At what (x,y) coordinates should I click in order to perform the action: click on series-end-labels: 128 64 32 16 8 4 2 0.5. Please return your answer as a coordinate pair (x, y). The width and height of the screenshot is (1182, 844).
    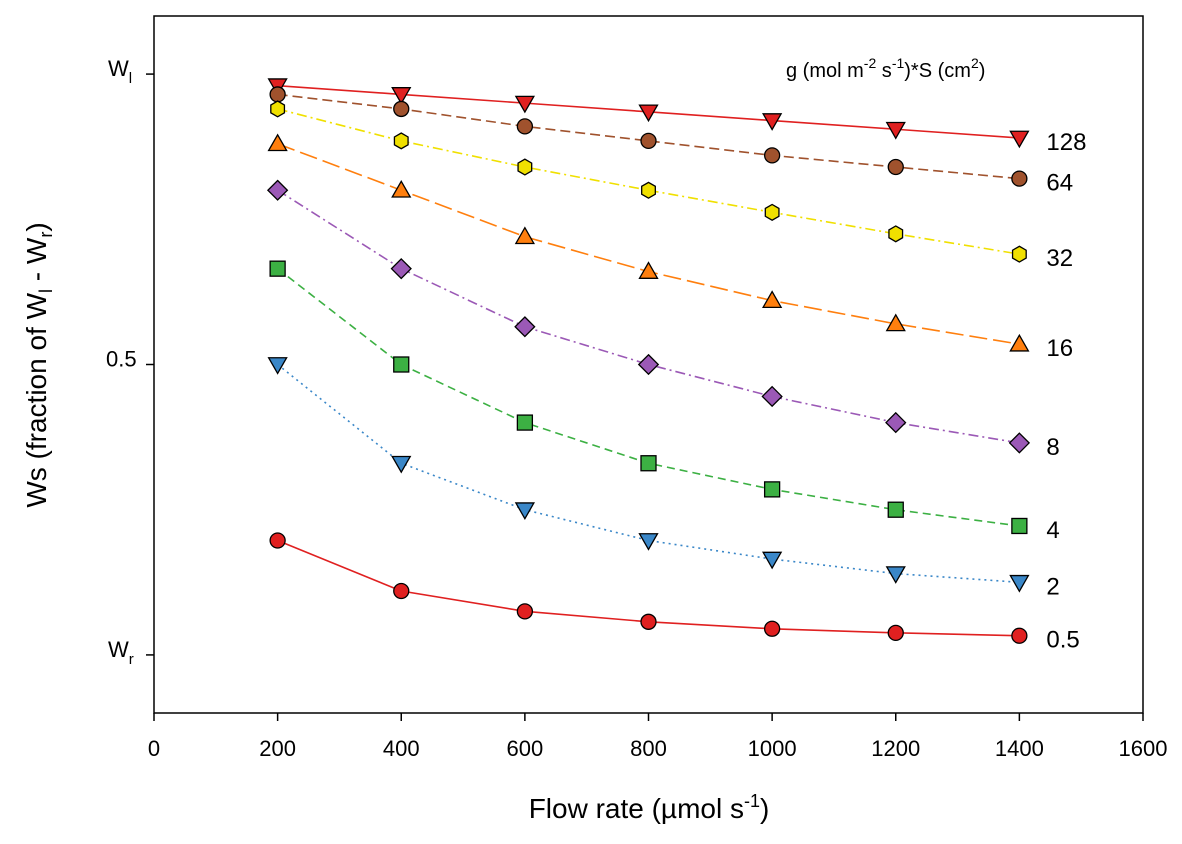
    Looking at the image, I should click on (1066, 391).